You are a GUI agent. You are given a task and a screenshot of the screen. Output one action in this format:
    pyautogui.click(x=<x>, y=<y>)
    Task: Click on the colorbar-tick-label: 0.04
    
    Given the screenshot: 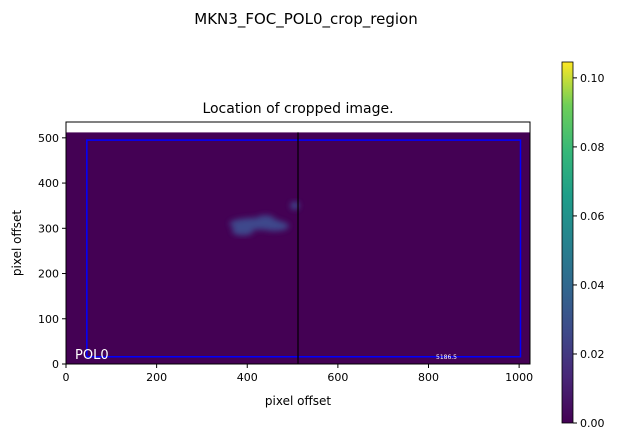 What is the action you would take?
    pyautogui.click(x=592, y=285)
    